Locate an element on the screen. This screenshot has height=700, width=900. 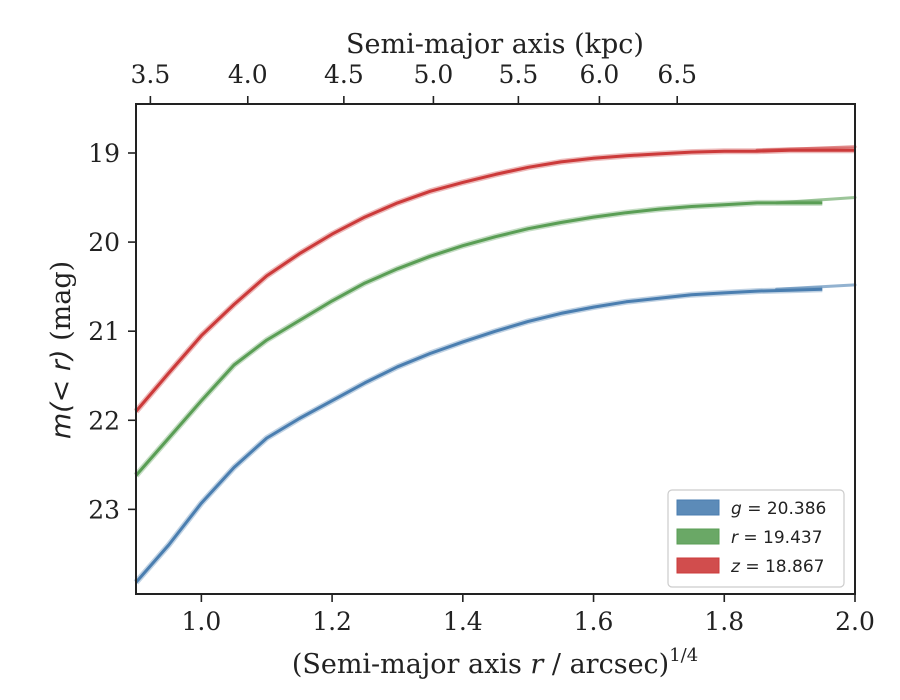
y-tick-label: 19 is located at coordinates (104, 153).